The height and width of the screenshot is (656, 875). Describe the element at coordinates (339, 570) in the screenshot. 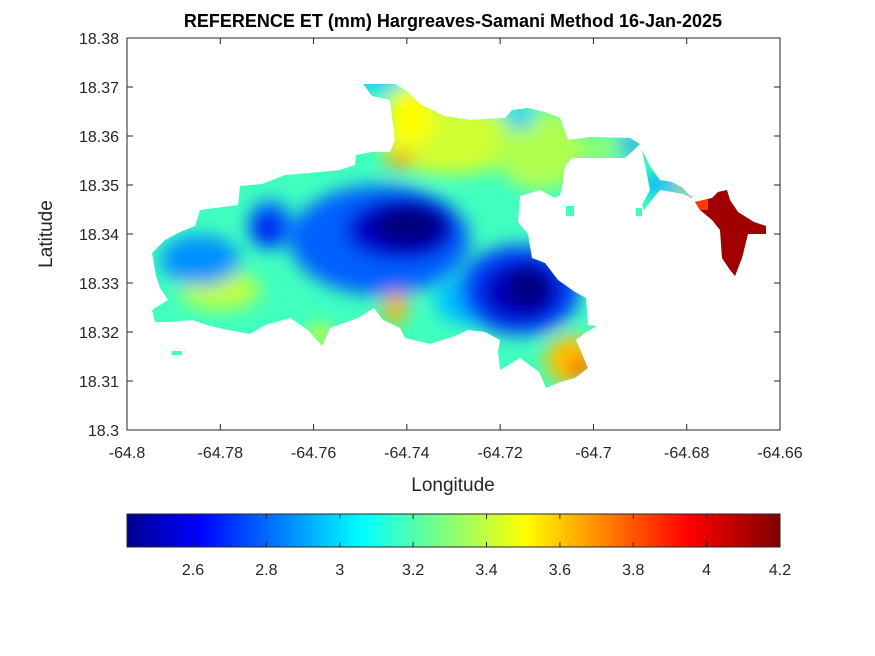

I see `colorbar-tick-label: 3` at that location.